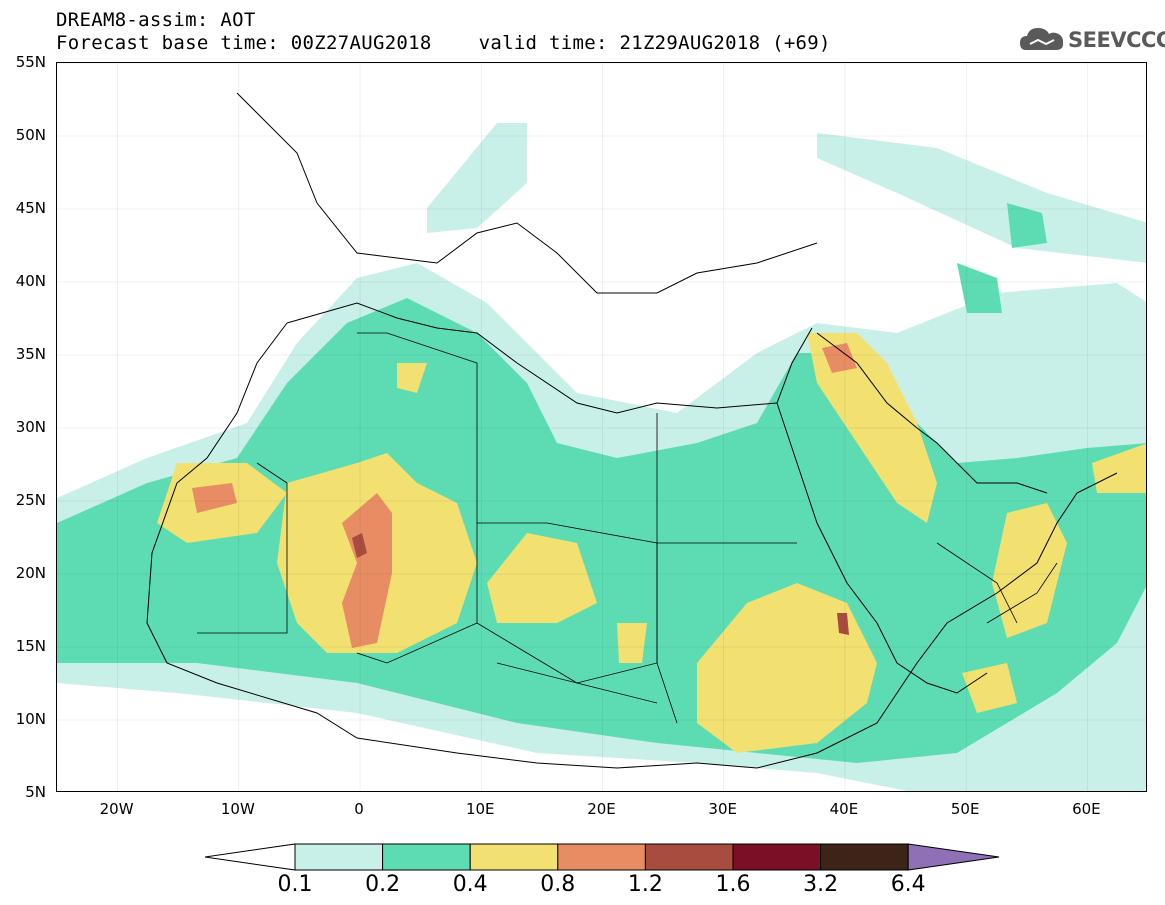 The image size is (1165, 905). Describe the element at coordinates (30, 500) in the screenshot. I see `lat-tick-label: 25N` at that location.